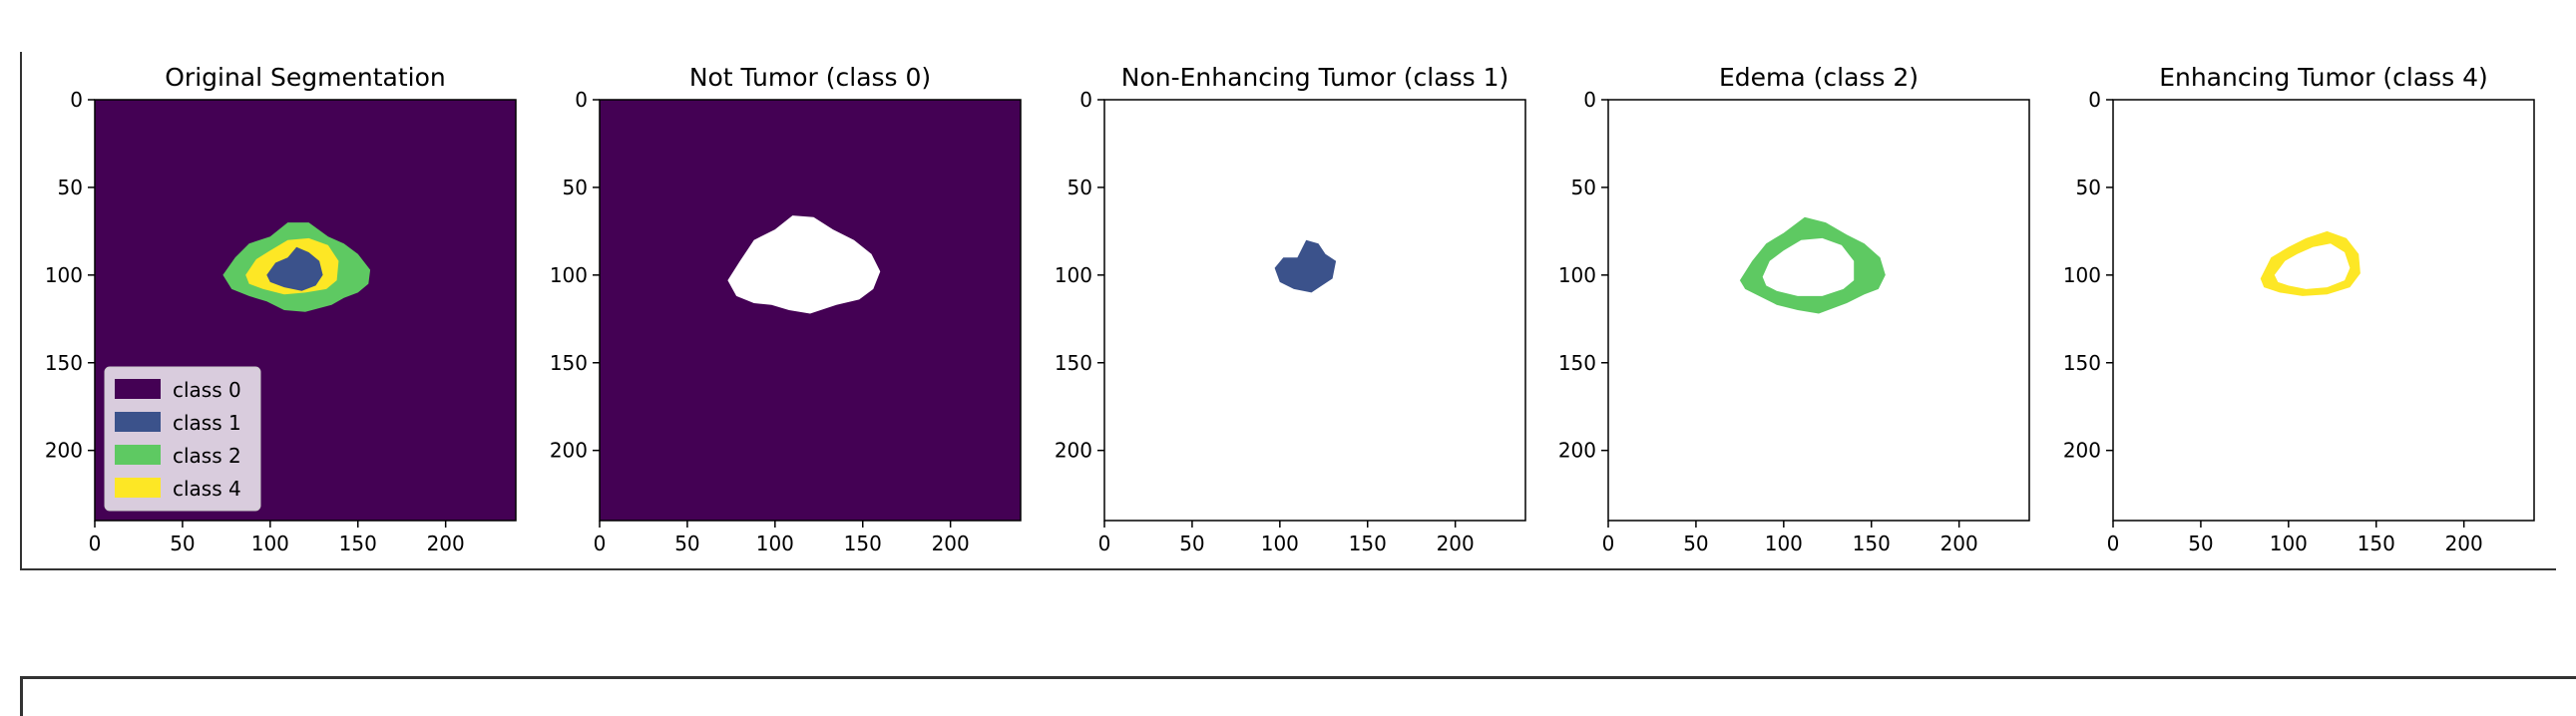  What do you see at coordinates (207, 390) in the screenshot?
I see `legend-label-class-0: class 0` at bounding box center [207, 390].